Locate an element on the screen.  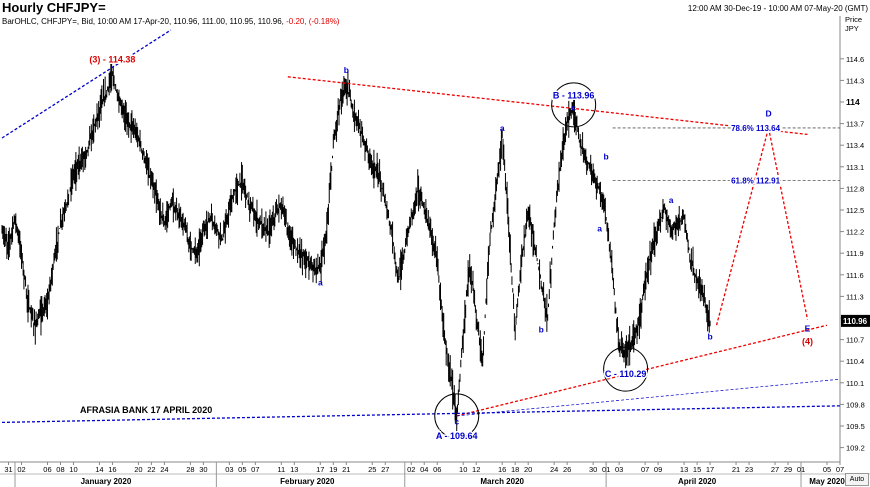
x-tick-label: 08 is located at coordinates (60, 469).